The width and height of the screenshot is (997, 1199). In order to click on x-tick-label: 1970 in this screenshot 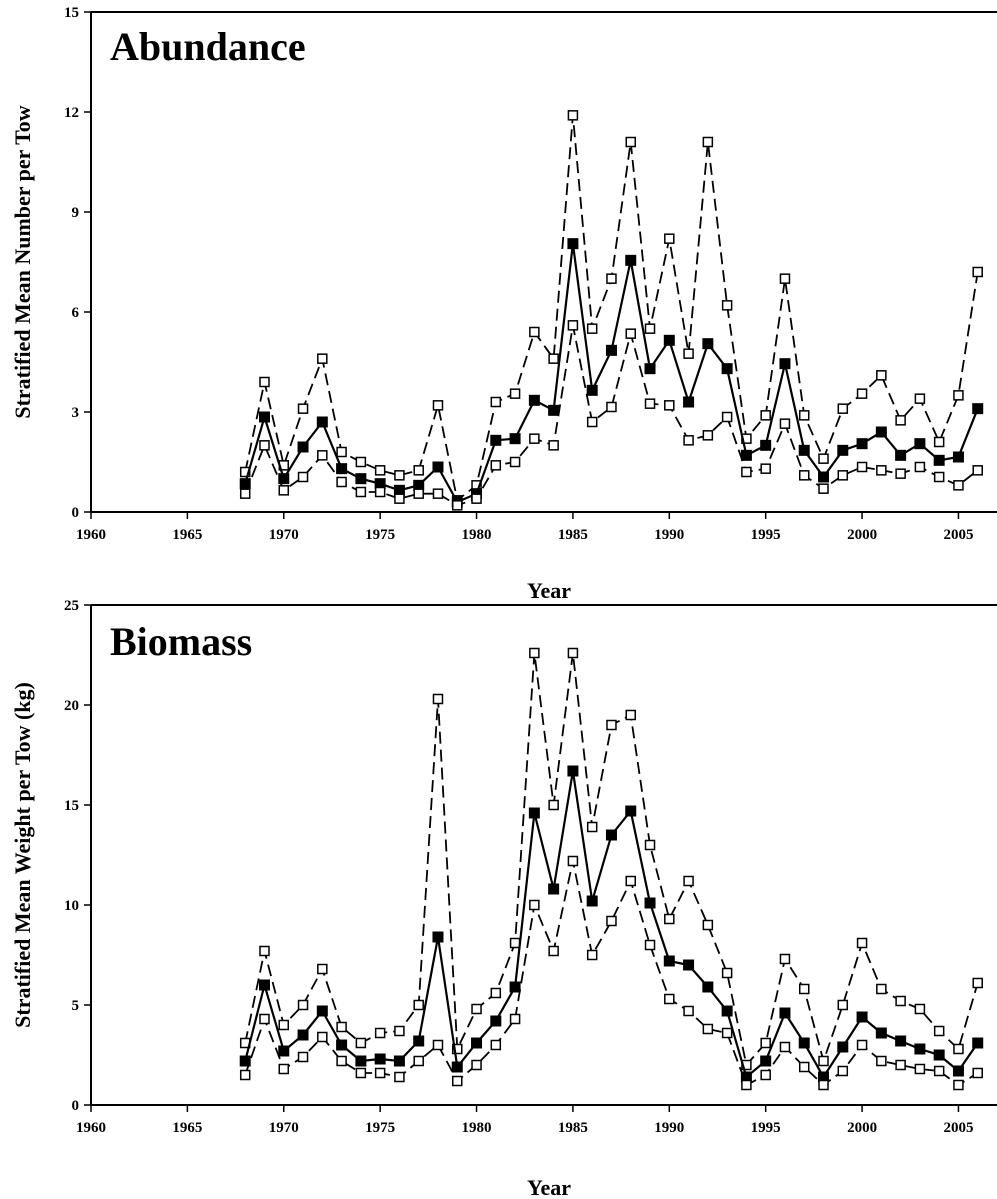, I will do `click(284, 1128)`.